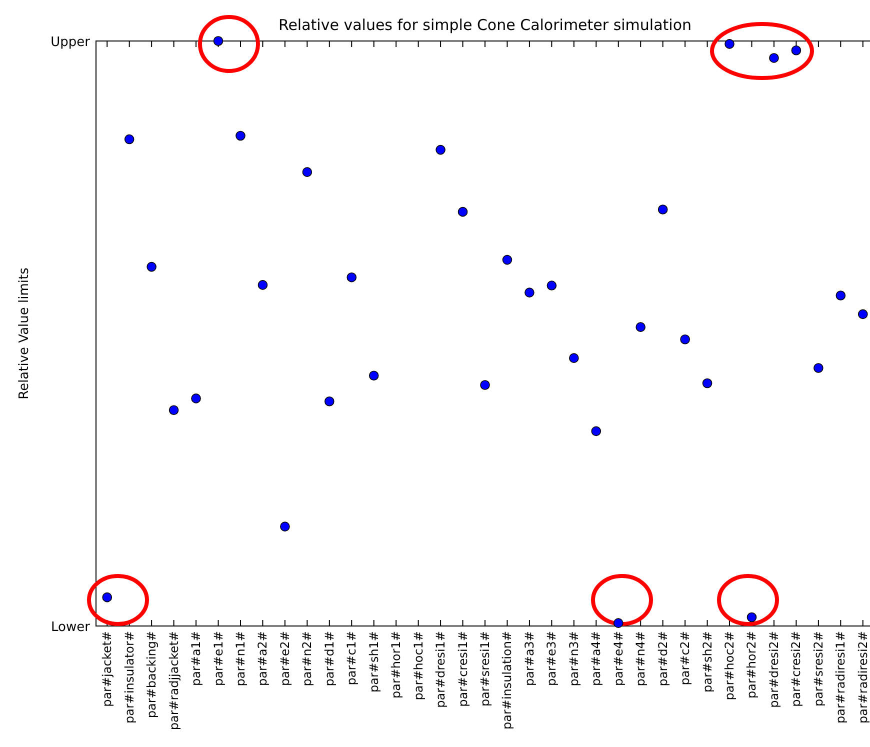  I want to click on x-tick-label: par#insulator#, so click(129, 677).